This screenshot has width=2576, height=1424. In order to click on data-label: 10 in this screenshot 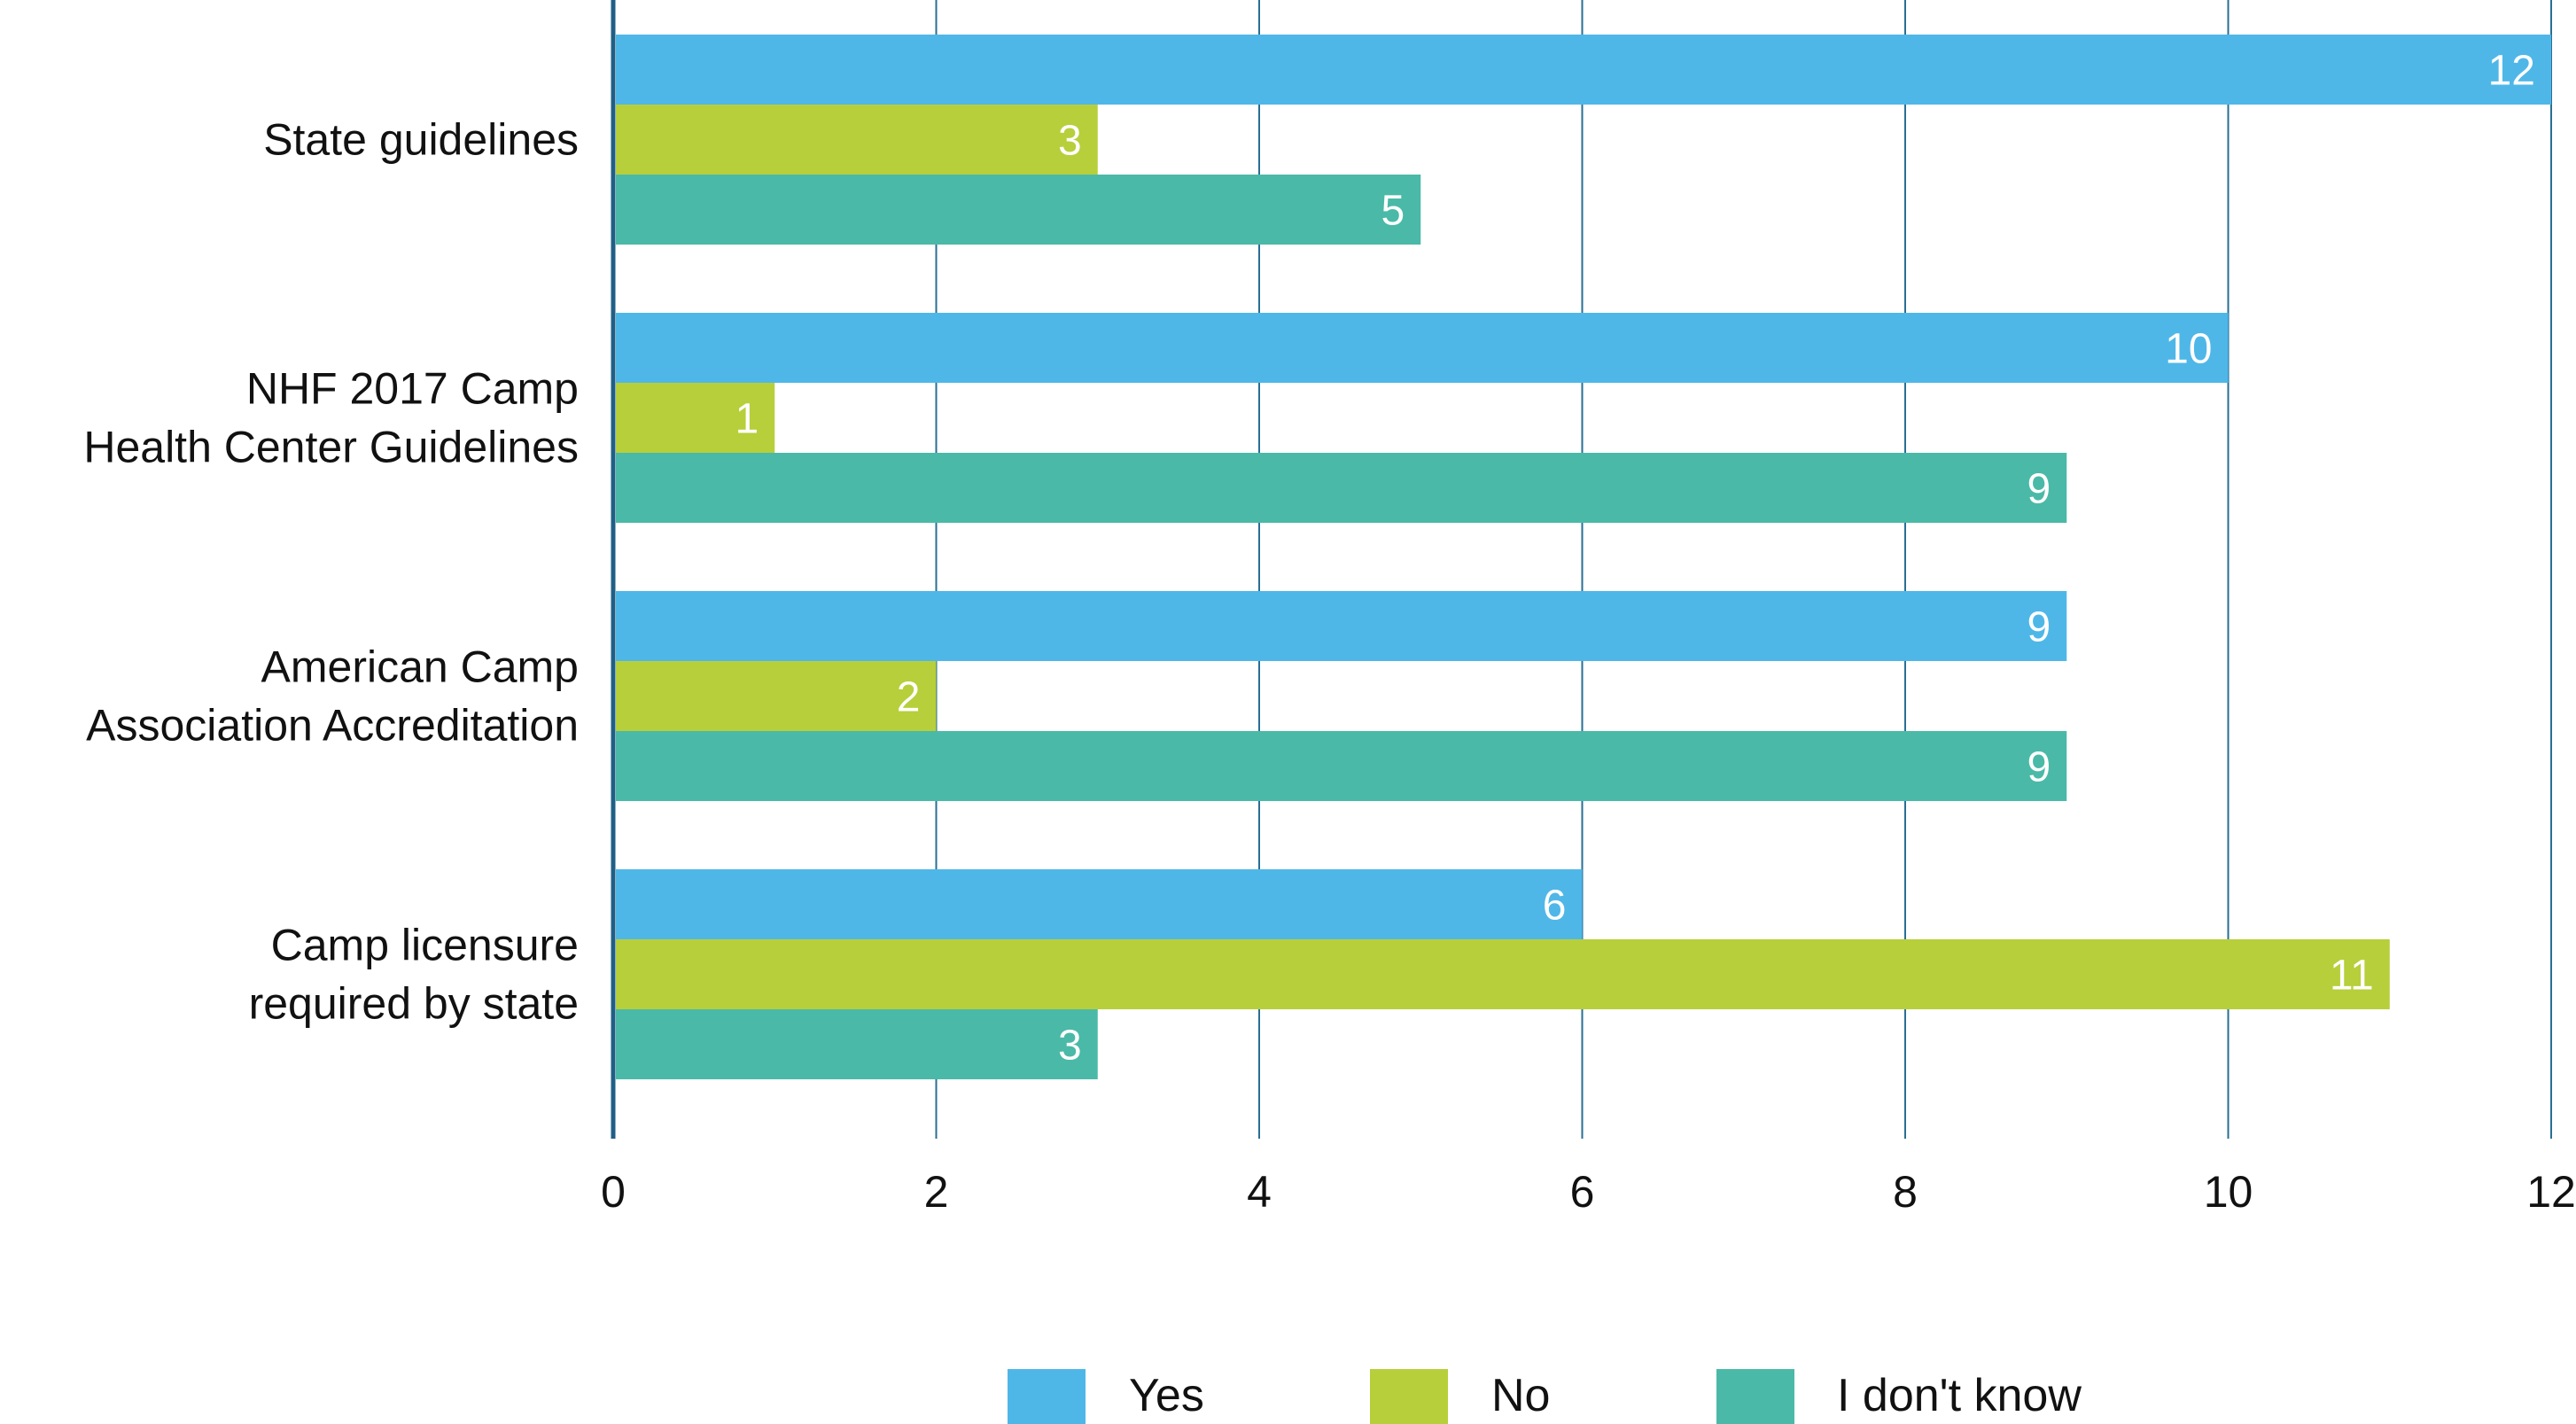, I will do `click(2189, 349)`.